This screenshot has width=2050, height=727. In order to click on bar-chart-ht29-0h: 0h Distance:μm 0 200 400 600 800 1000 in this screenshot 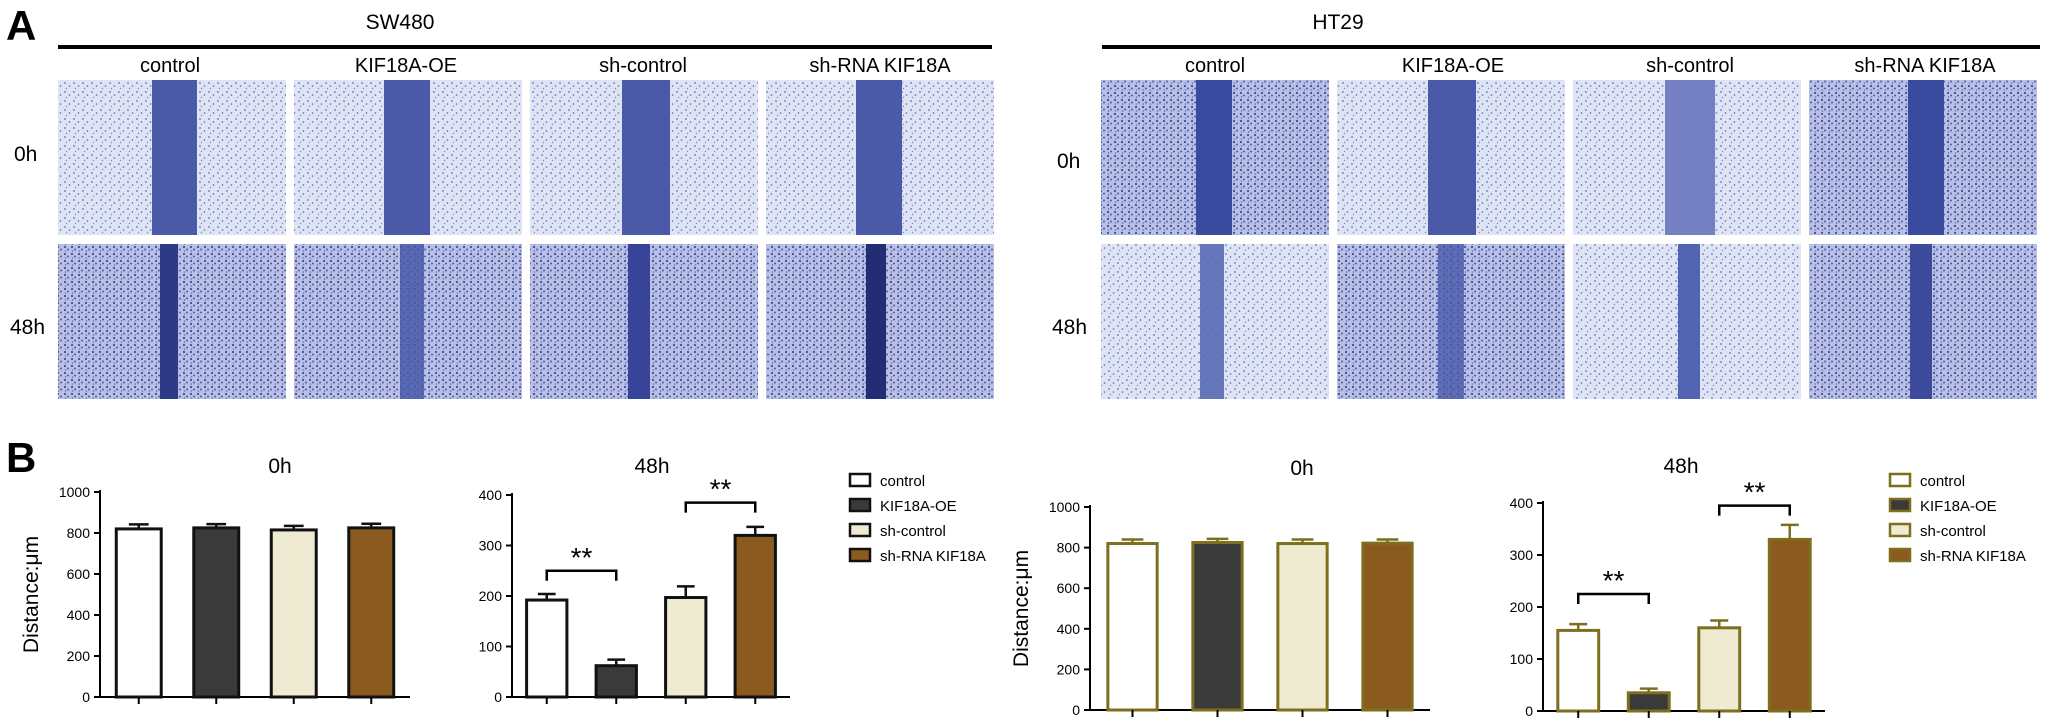, I will do `click(1220, 587)`.